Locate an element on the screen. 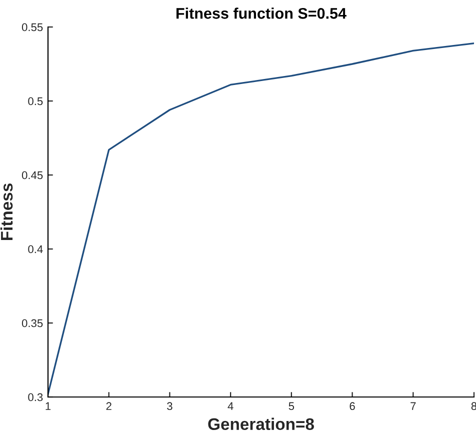 The height and width of the screenshot is (436, 476). y-axis-title: Fitness is located at coordinates (6, 212).